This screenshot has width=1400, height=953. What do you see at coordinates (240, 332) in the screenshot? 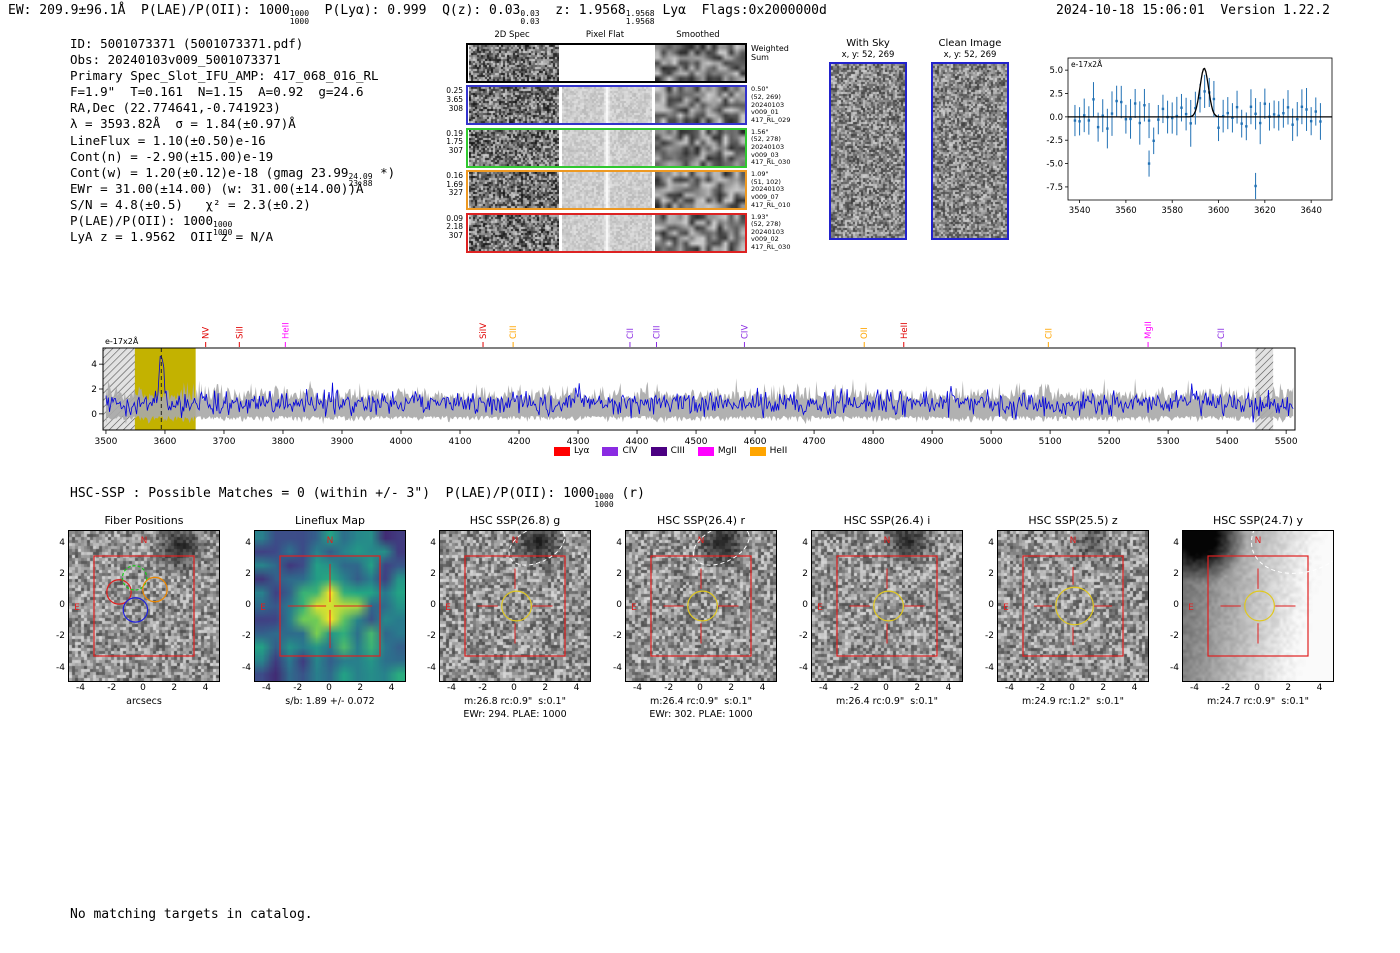
I see `emission-marker-label: SiII` at bounding box center [240, 332].